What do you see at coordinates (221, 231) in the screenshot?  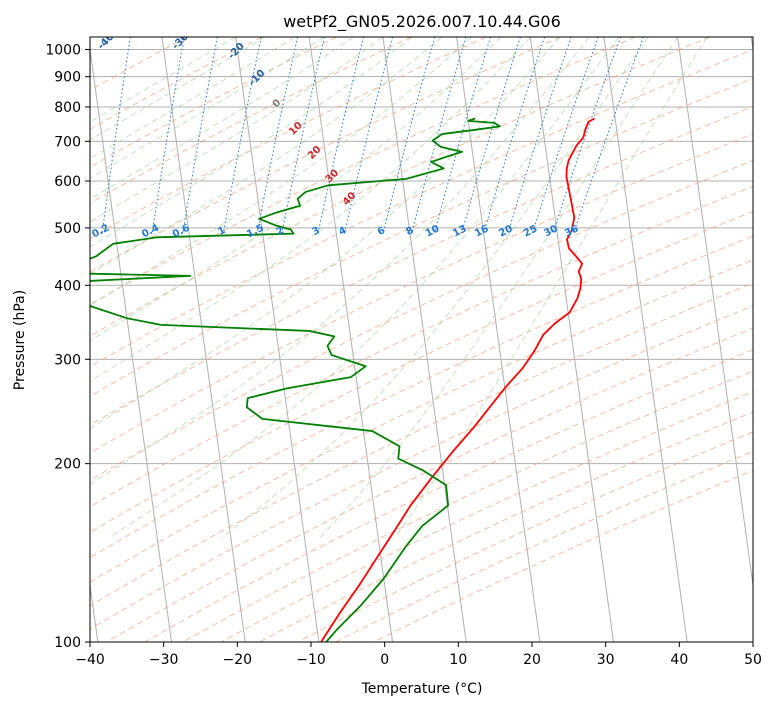 I see `mixing-ratio-label: 1` at bounding box center [221, 231].